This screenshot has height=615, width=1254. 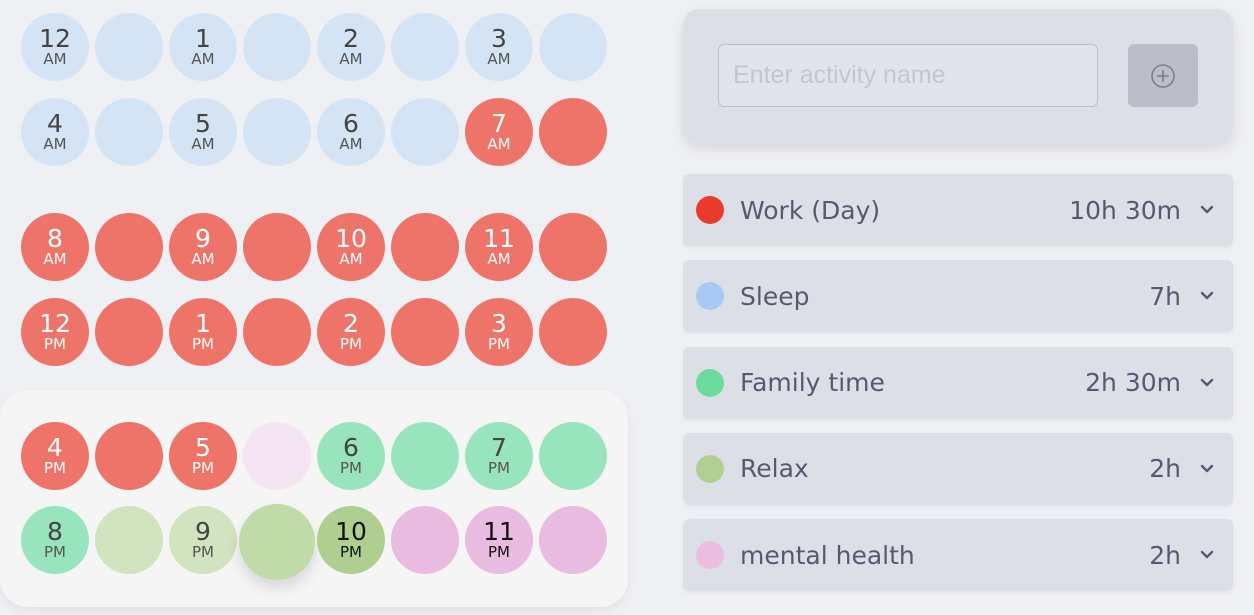 I want to click on hour-slot-7am: 7 AM, so click(x=499, y=132).